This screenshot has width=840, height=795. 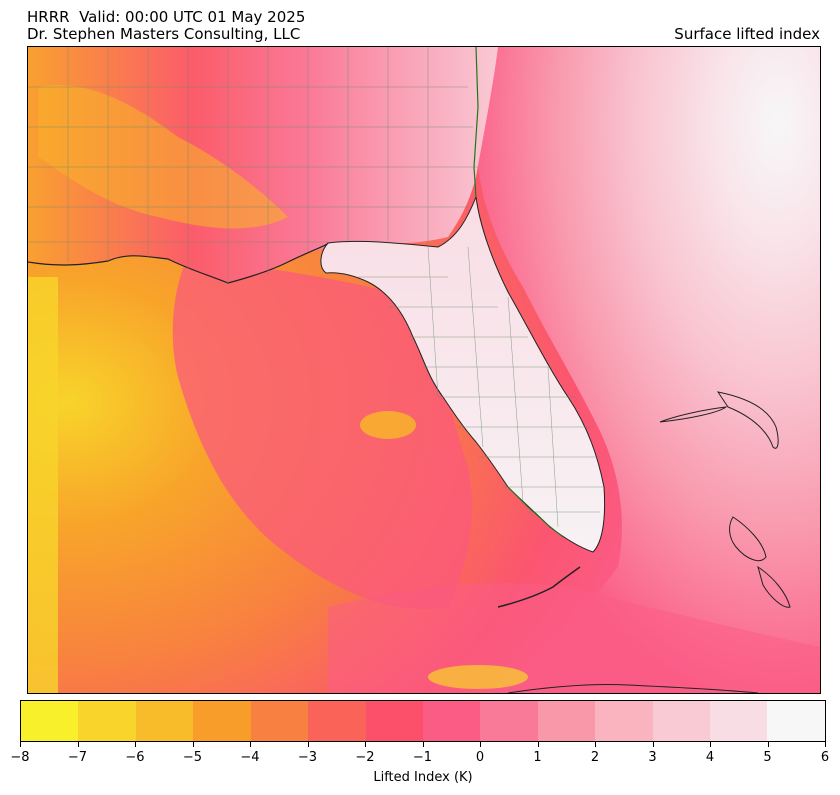 What do you see at coordinates (192, 757) in the screenshot?
I see `colorbar-tick-label: −5` at bounding box center [192, 757].